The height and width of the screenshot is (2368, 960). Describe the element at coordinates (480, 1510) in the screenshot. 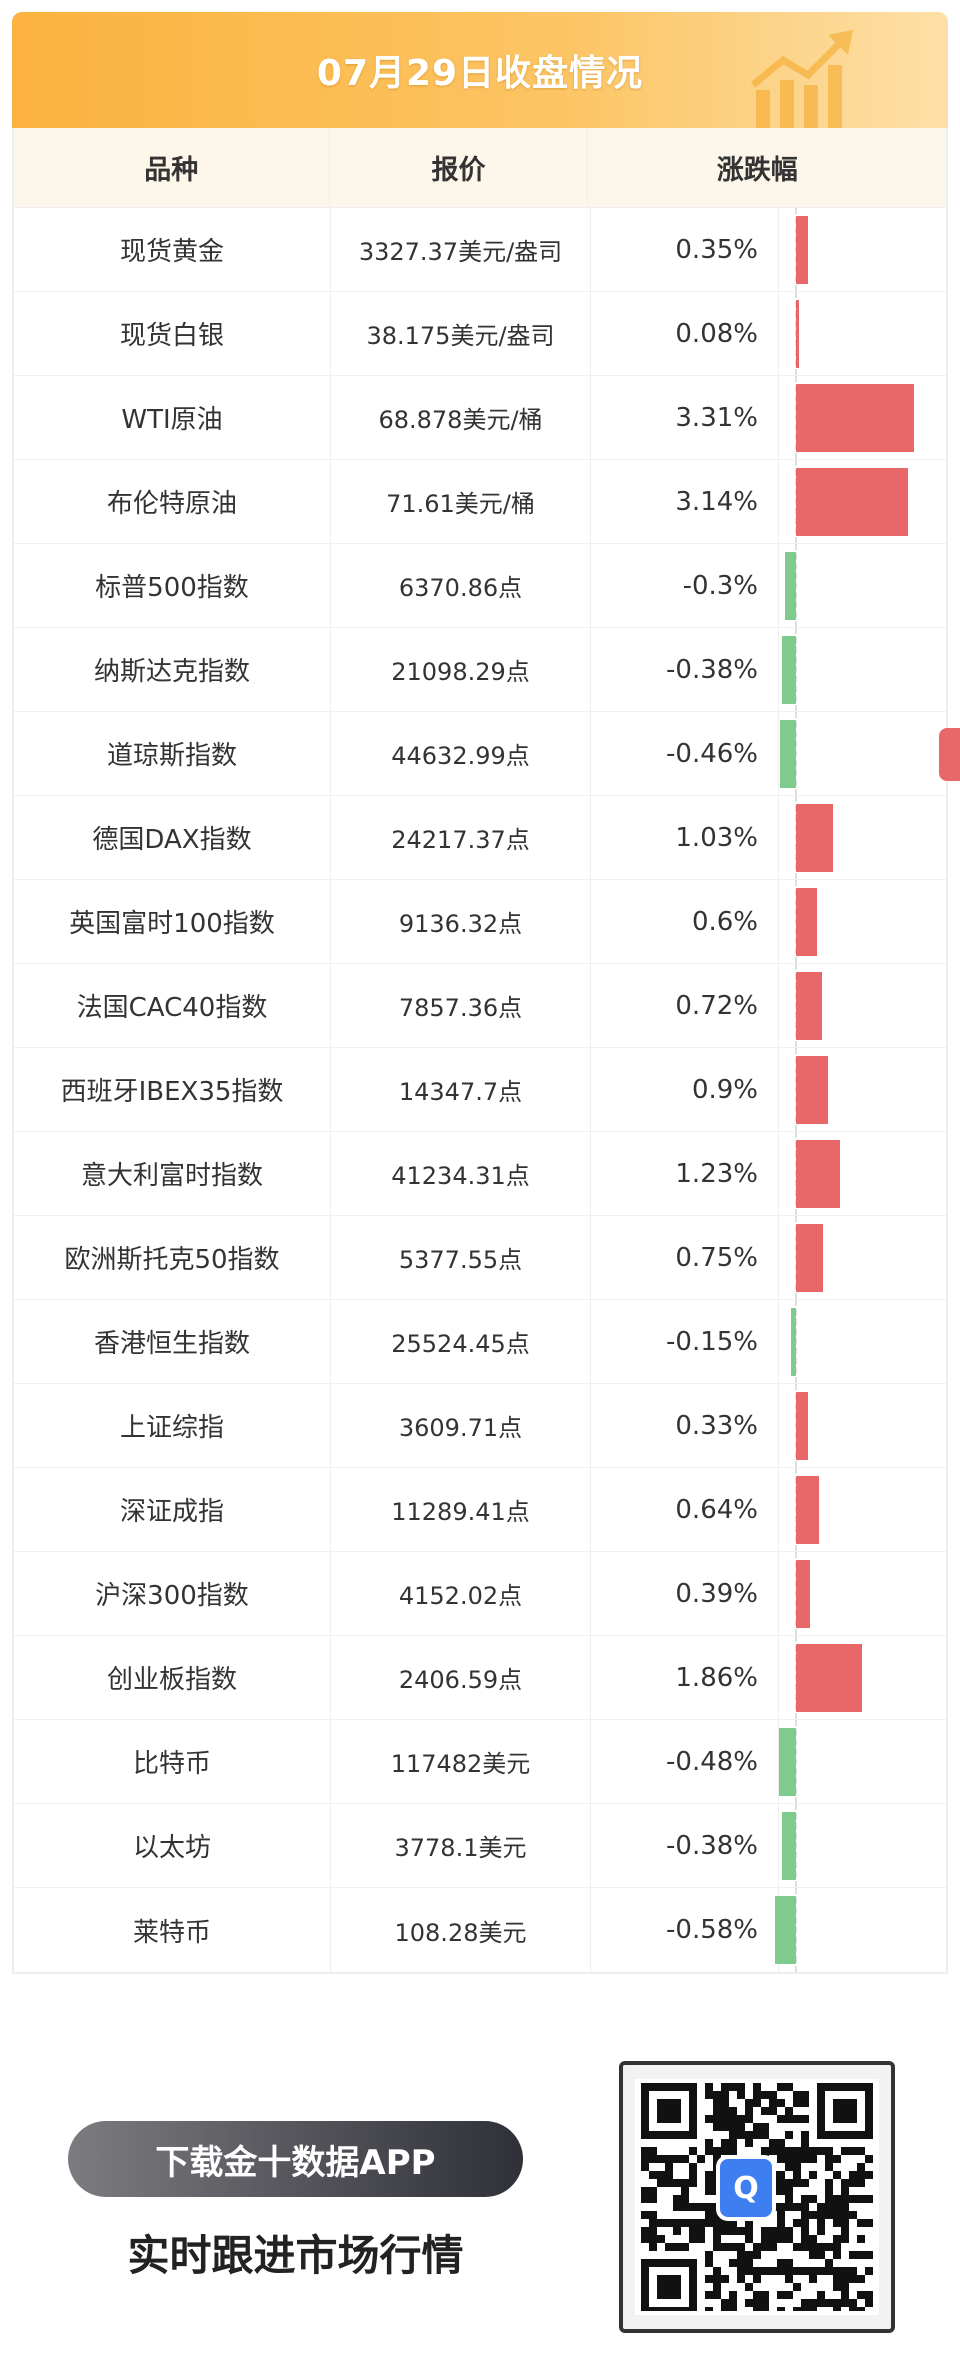

I see `table-row: 深证成指 11289.41点 0.64%` at that location.